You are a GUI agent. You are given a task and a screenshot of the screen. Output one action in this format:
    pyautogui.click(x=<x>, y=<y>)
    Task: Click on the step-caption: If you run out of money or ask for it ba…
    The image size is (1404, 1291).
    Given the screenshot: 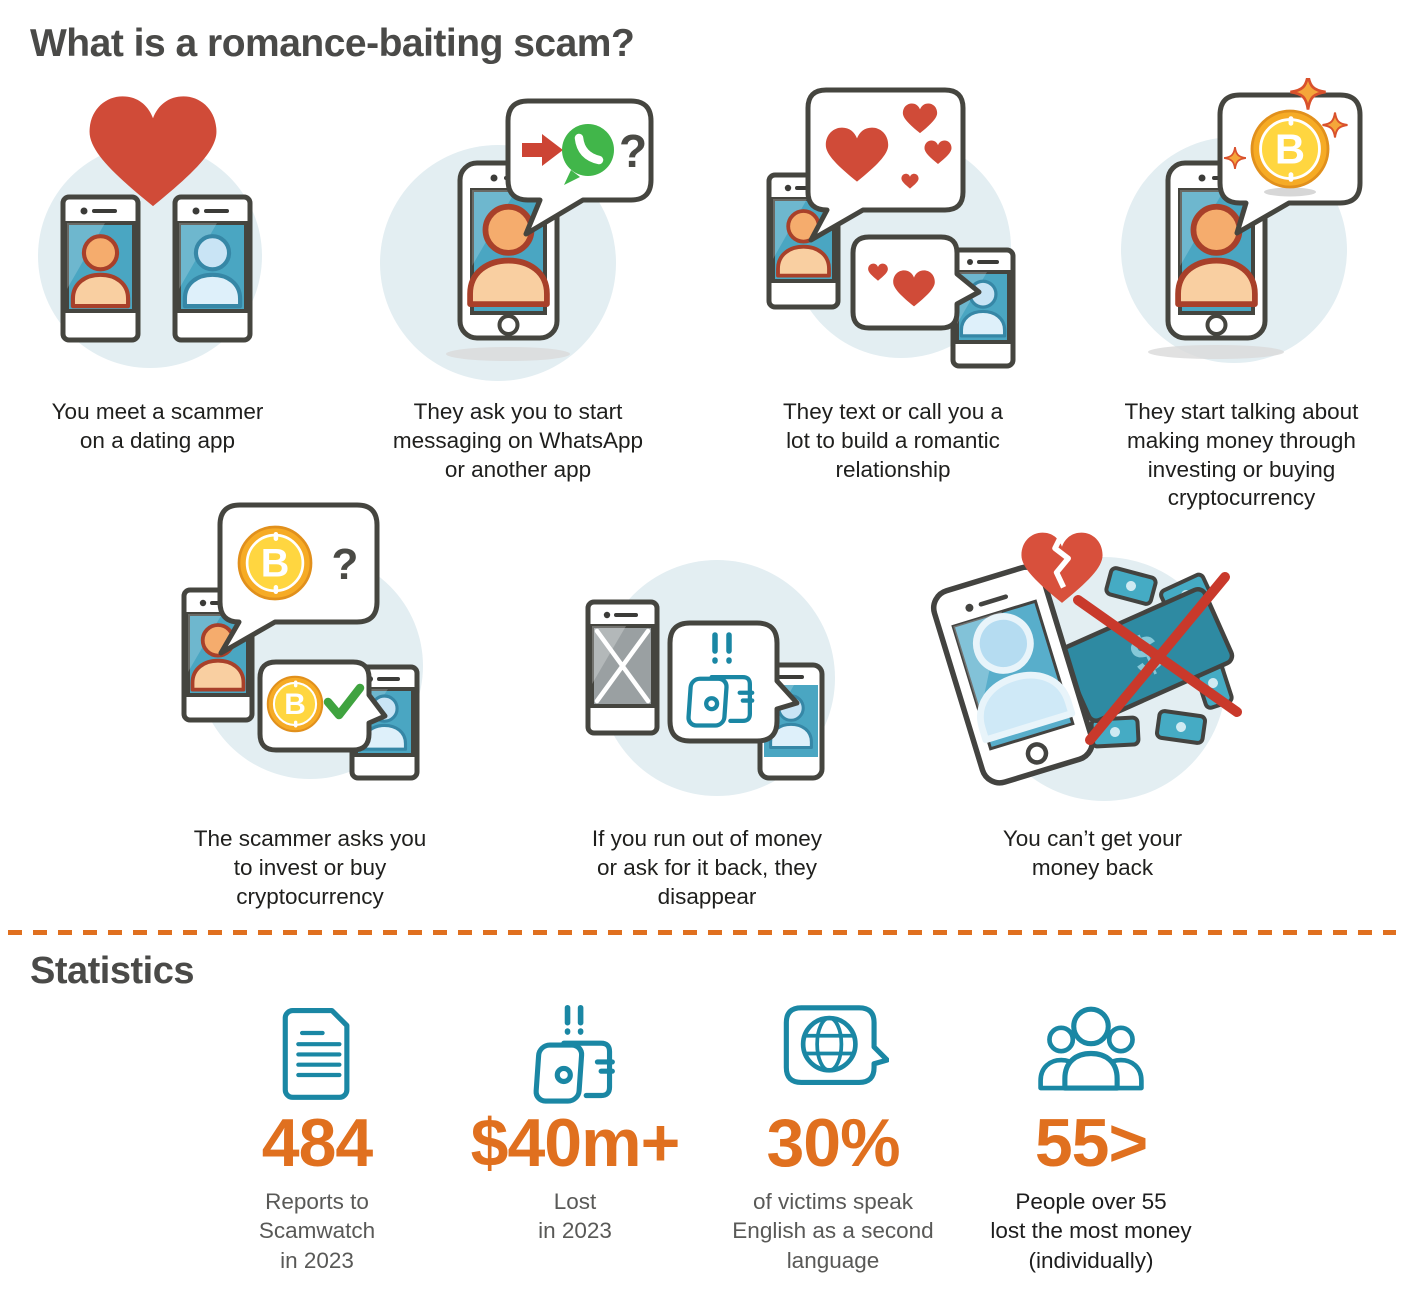 What is the action you would take?
    pyautogui.click(x=707, y=867)
    